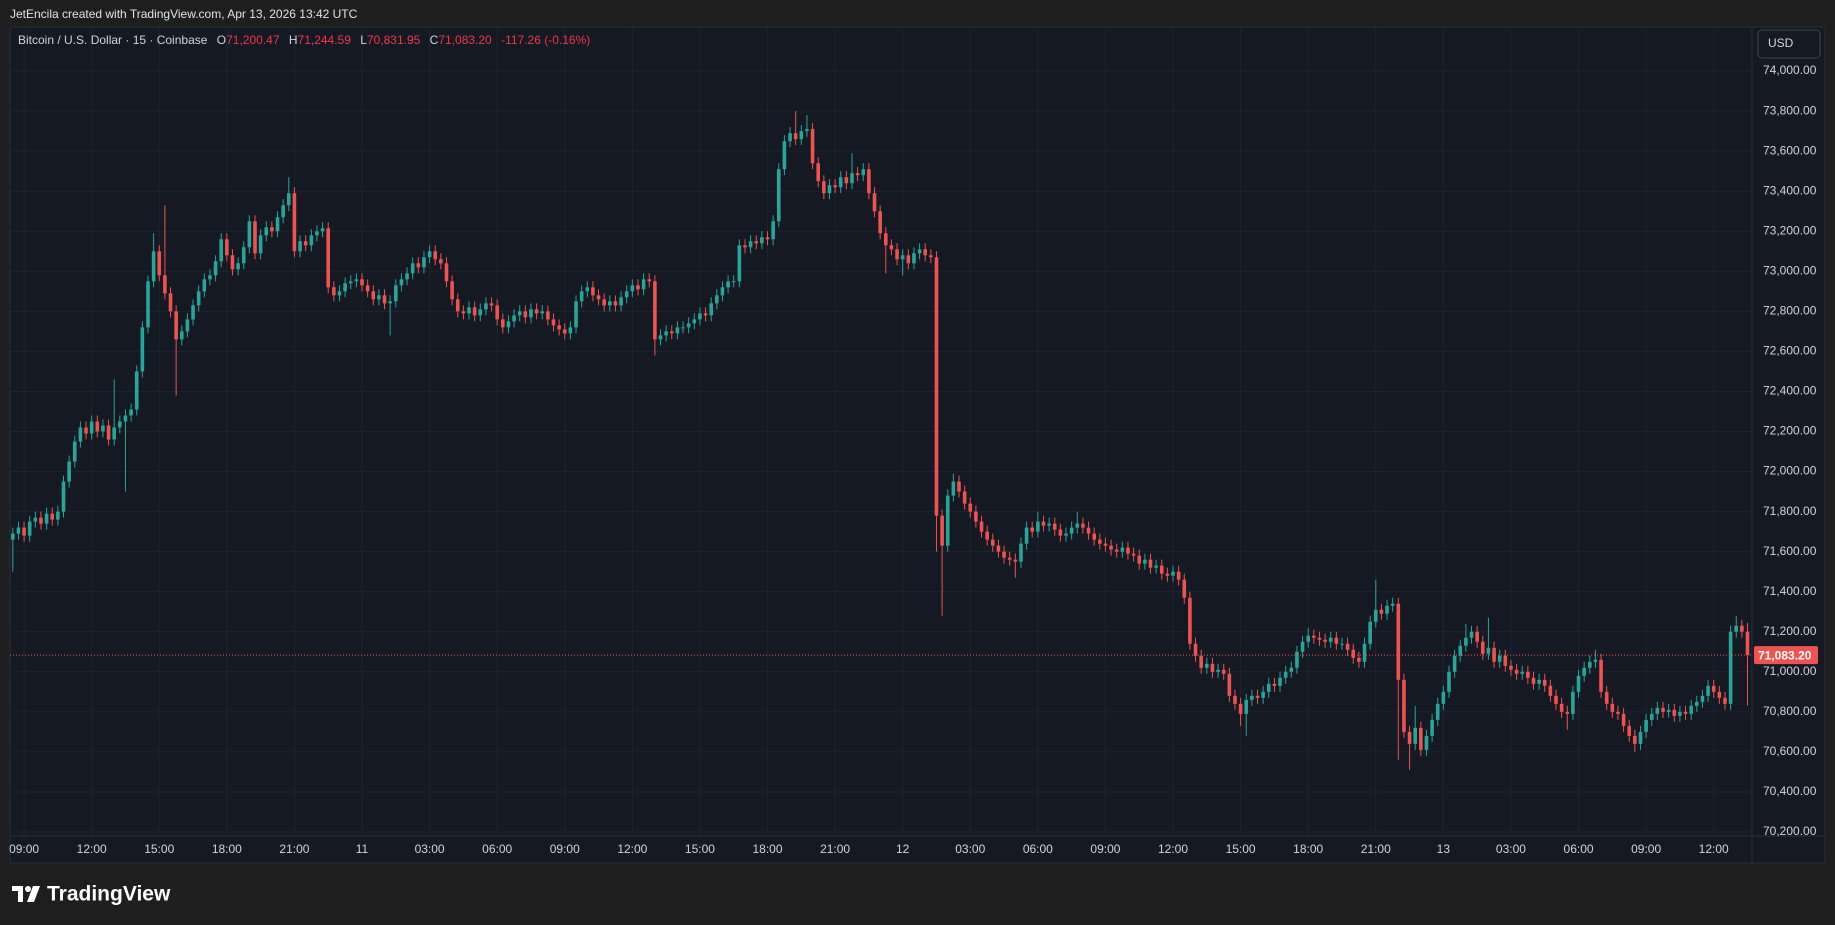  I want to click on y-tick-label: 71,600.00, so click(1790, 551).